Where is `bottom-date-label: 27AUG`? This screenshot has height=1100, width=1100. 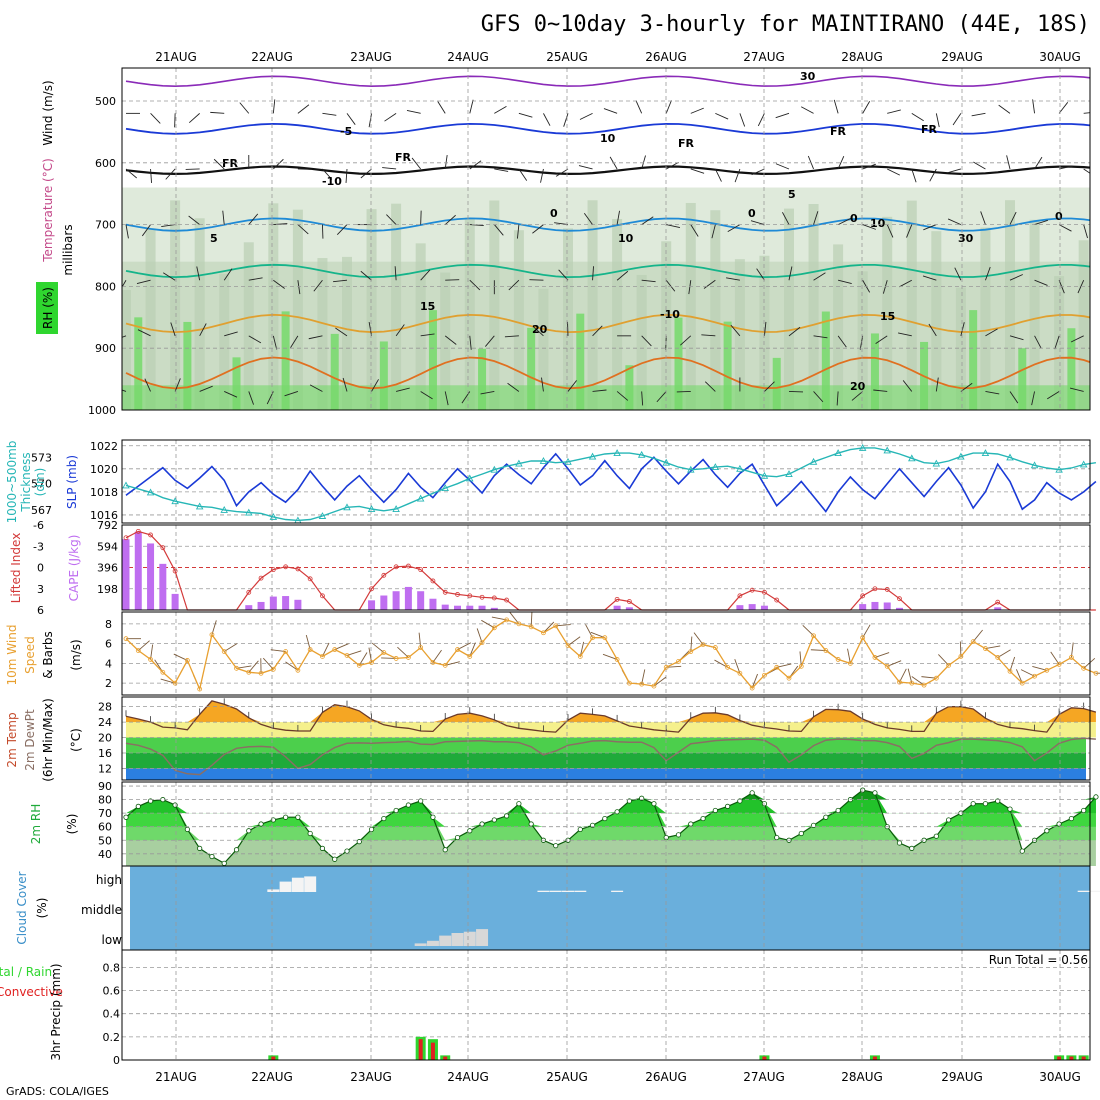 bottom-date-label: 27AUG is located at coordinates (764, 1077).